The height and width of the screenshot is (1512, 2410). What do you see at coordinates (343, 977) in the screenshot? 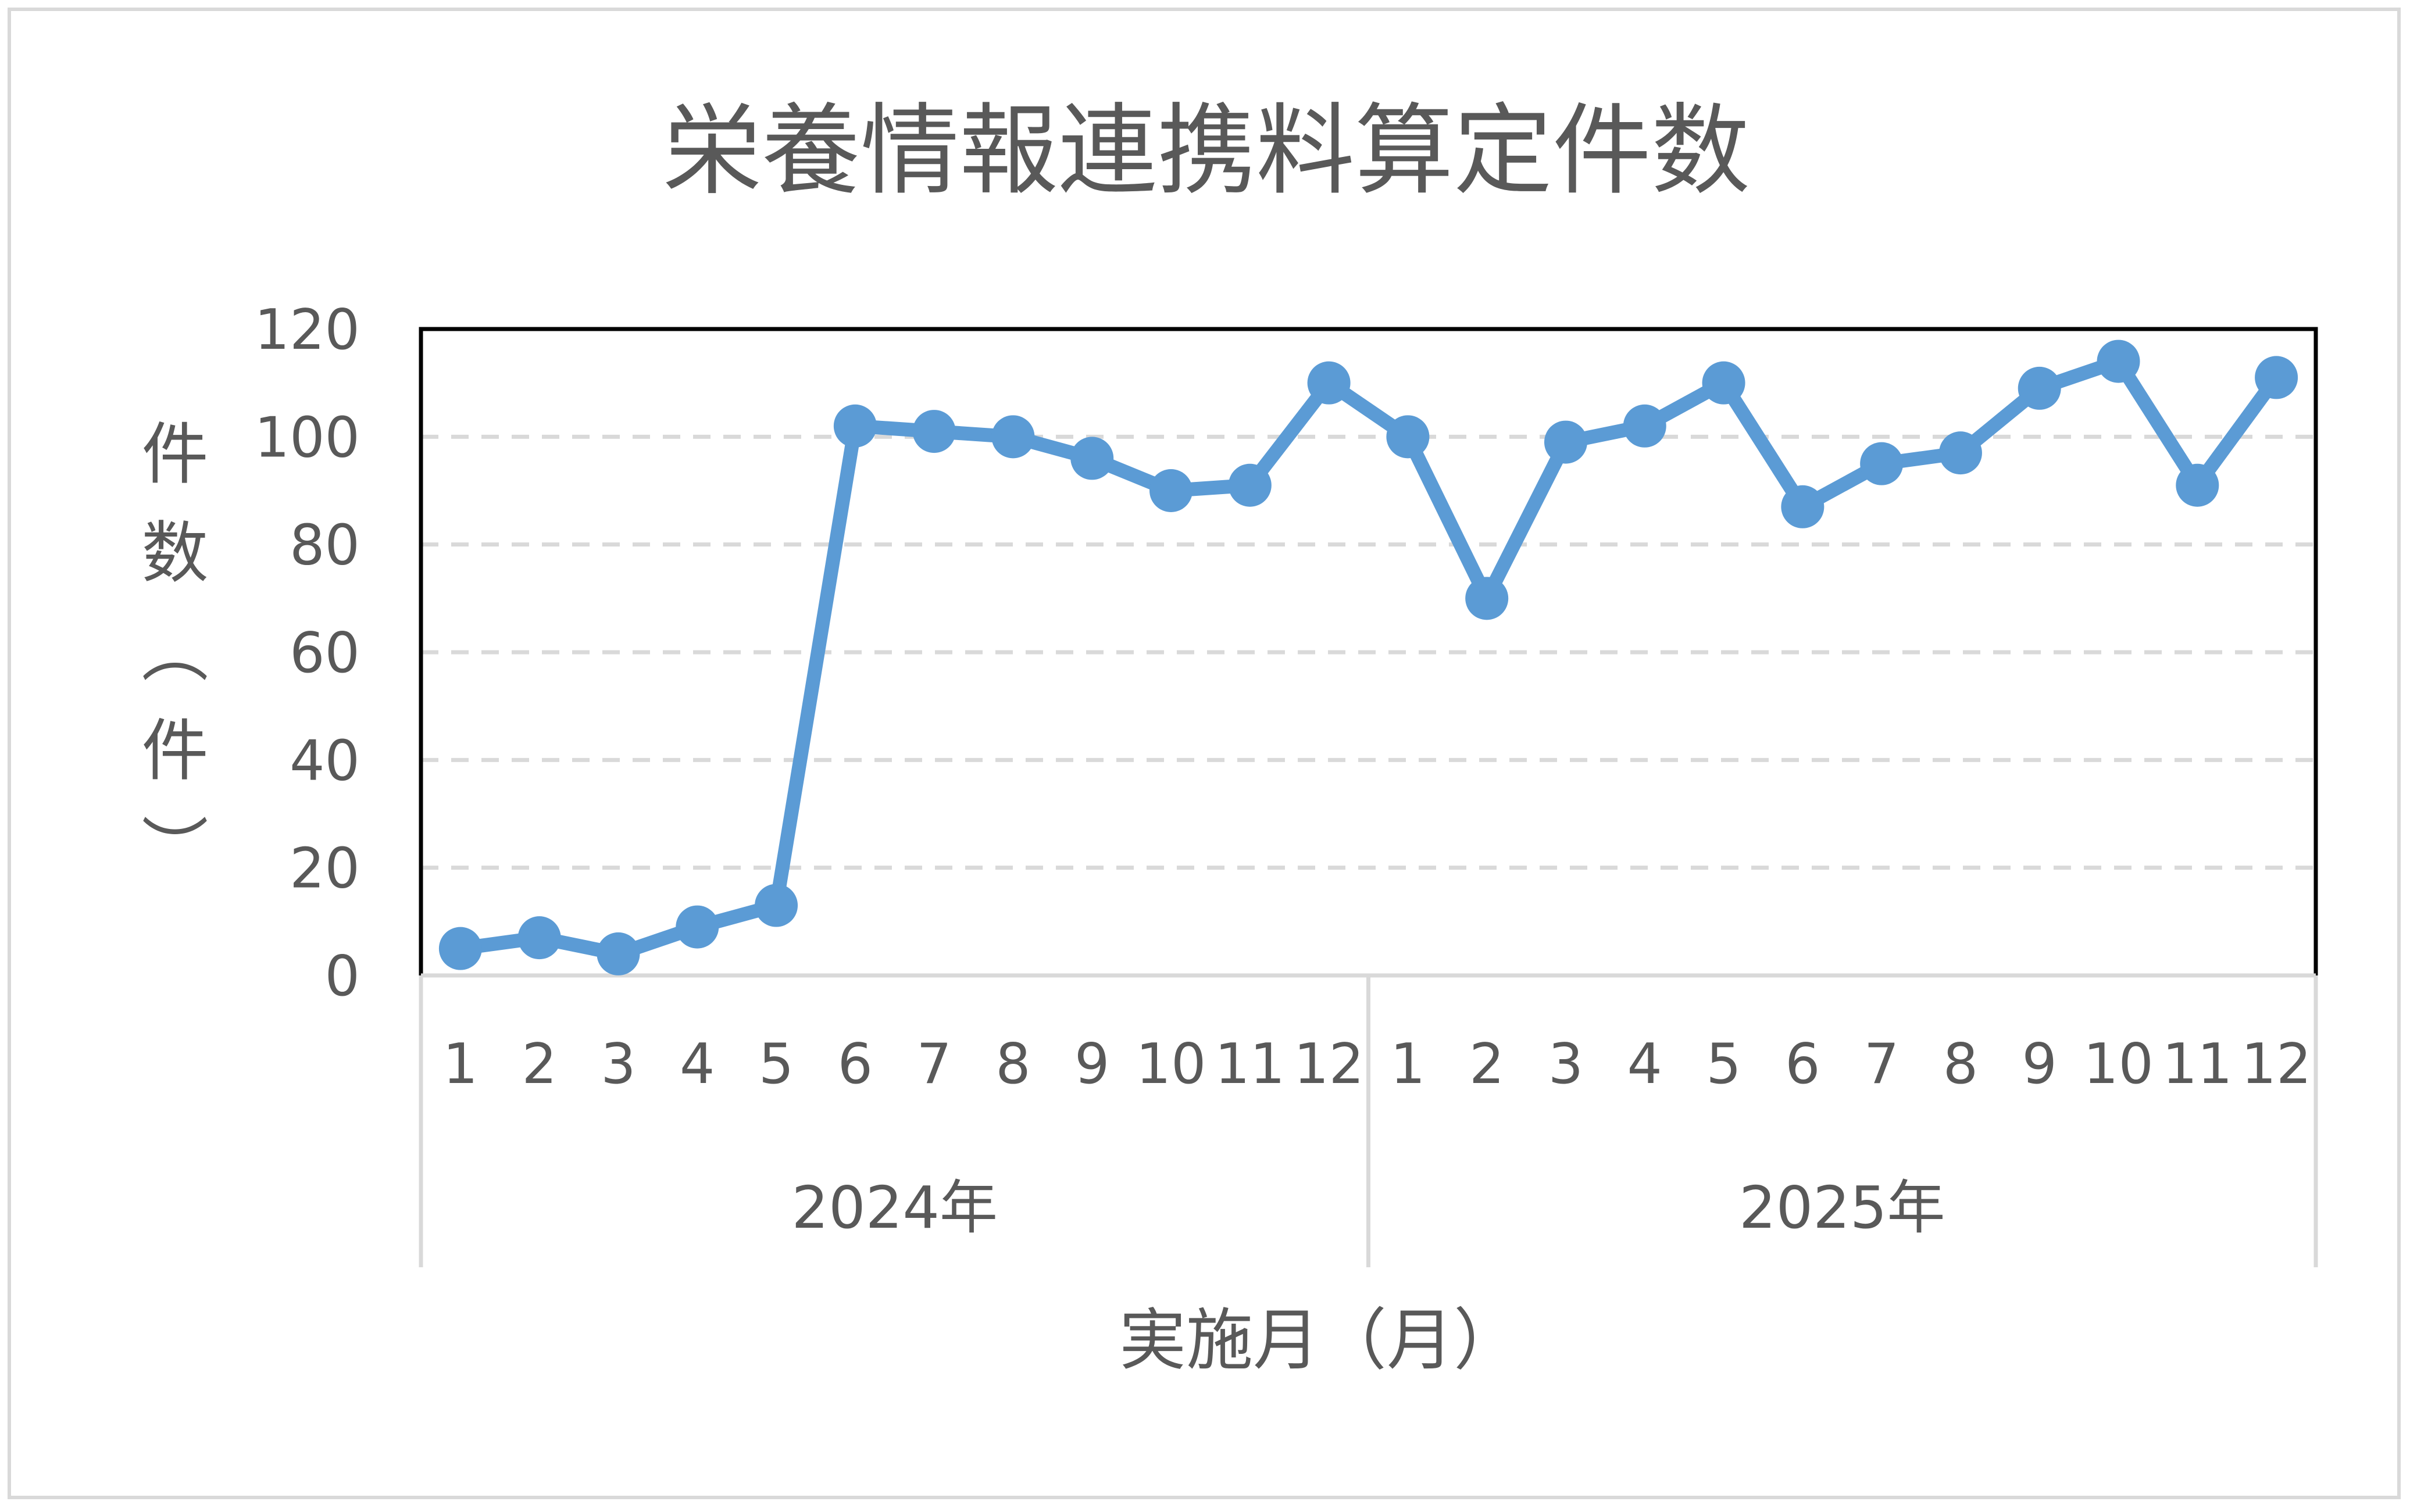
I see `y-tick-label: 0` at bounding box center [343, 977].